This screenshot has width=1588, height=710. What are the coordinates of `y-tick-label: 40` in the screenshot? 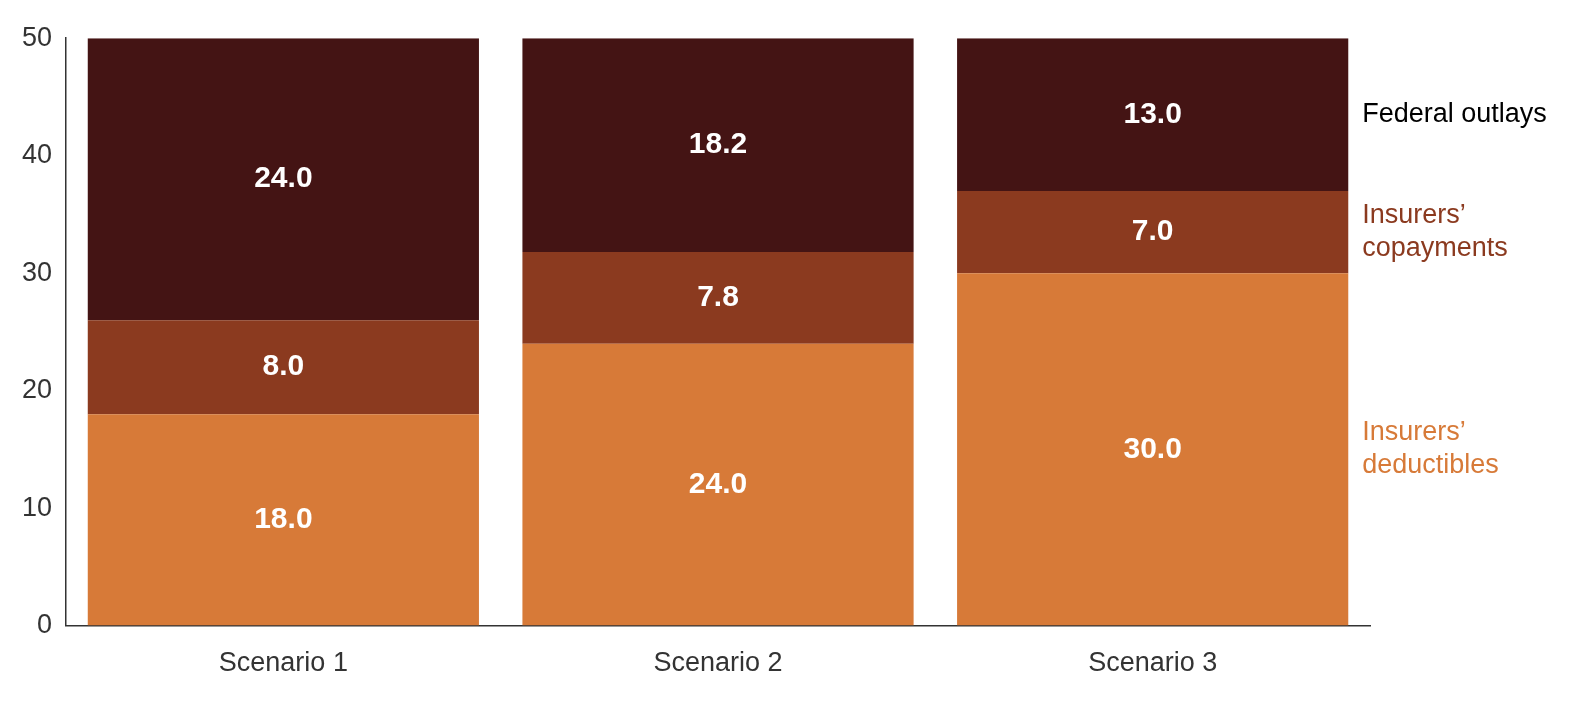 It's located at (37, 154).